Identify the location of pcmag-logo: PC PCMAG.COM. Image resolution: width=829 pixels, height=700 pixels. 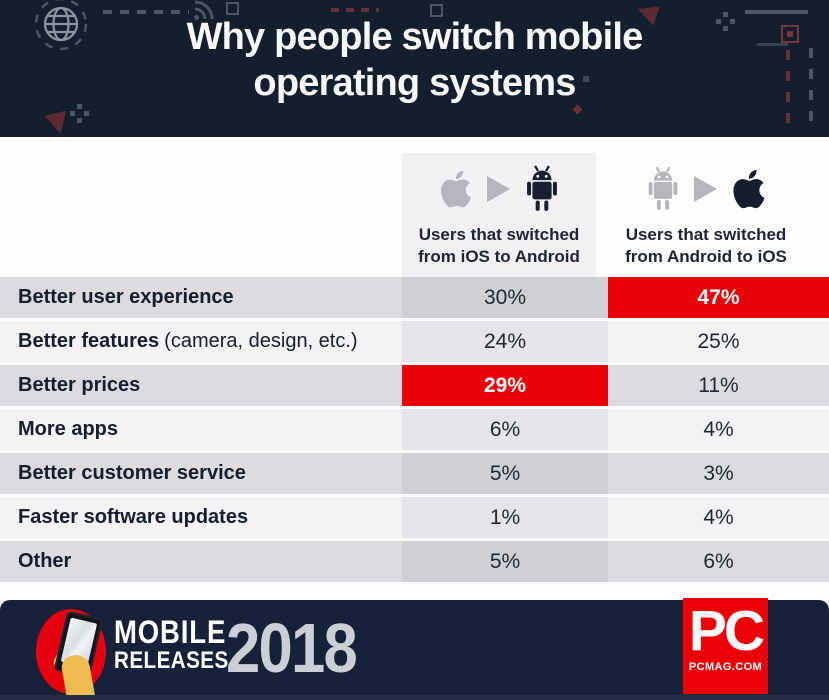
(725, 646).